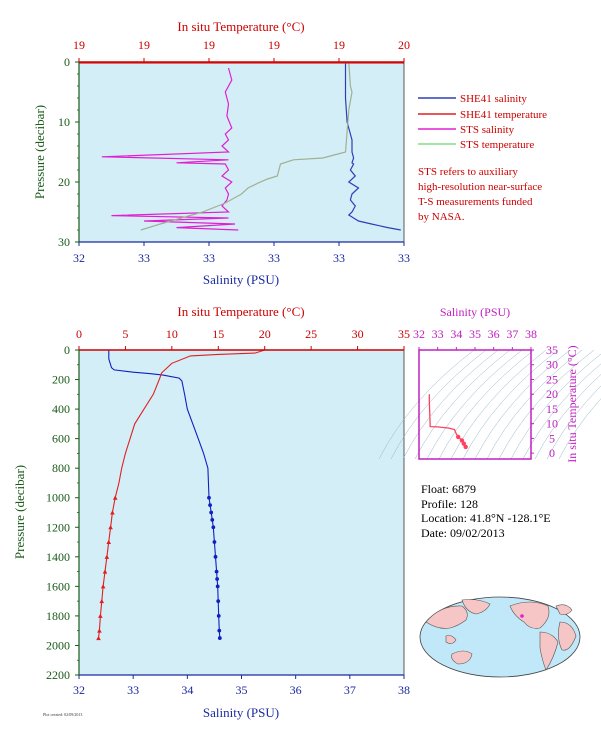 The height and width of the screenshot is (741, 601). Describe the element at coordinates (567, 636) in the screenshot. I see `map-land-africa` at that location.